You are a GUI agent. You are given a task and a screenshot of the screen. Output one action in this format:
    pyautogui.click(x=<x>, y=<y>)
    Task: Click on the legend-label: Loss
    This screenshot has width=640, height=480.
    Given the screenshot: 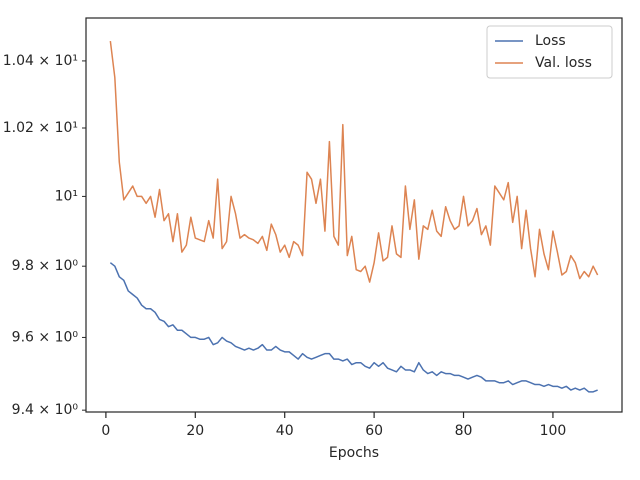 What is the action you would take?
    pyautogui.click(x=550, y=41)
    